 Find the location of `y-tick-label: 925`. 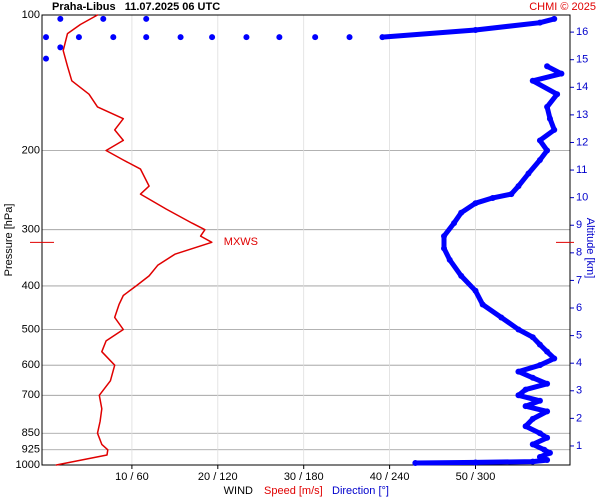

y-tick-label: 925 is located at coordinates (31, 450).